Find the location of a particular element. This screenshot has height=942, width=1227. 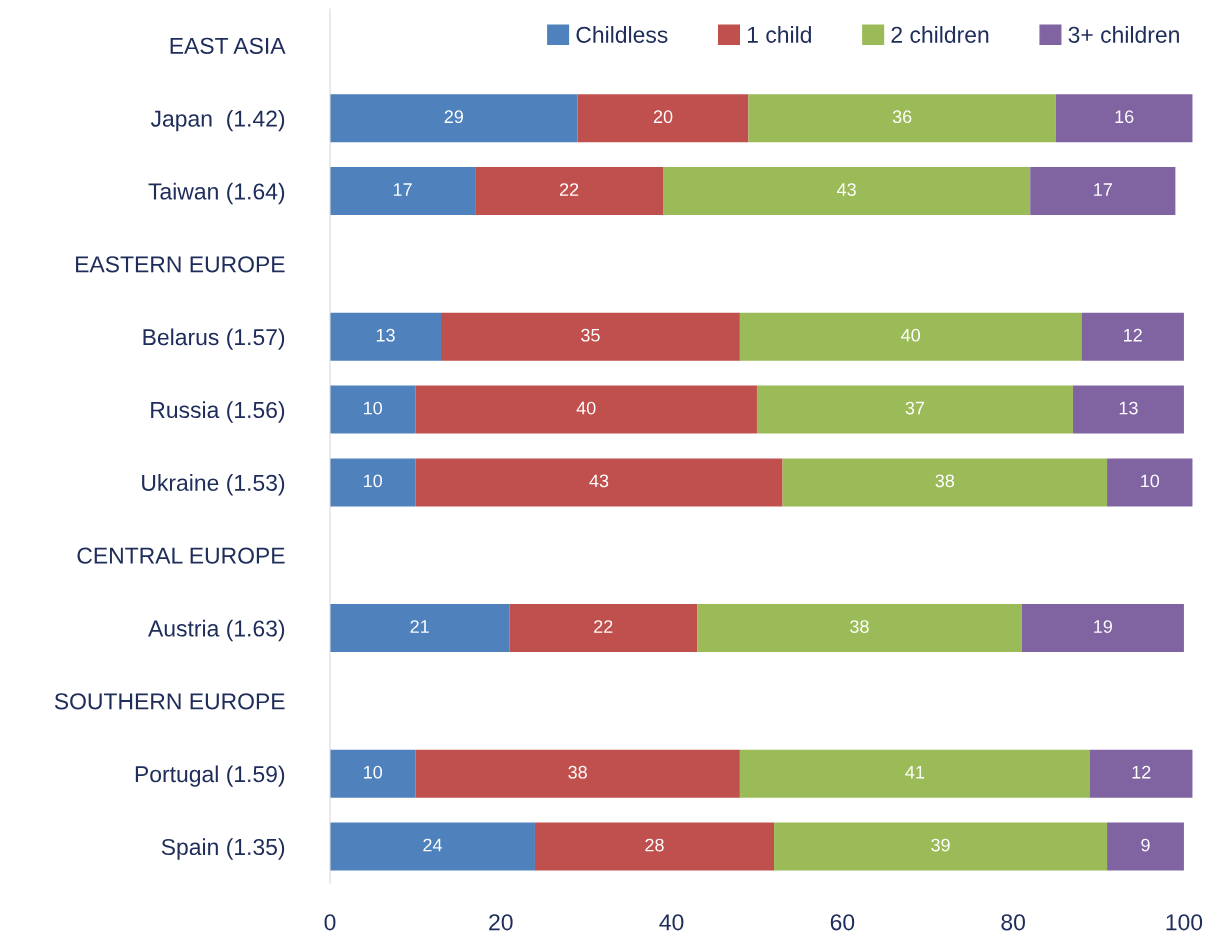

data-label: 37 is located at coordinates (915, 408).